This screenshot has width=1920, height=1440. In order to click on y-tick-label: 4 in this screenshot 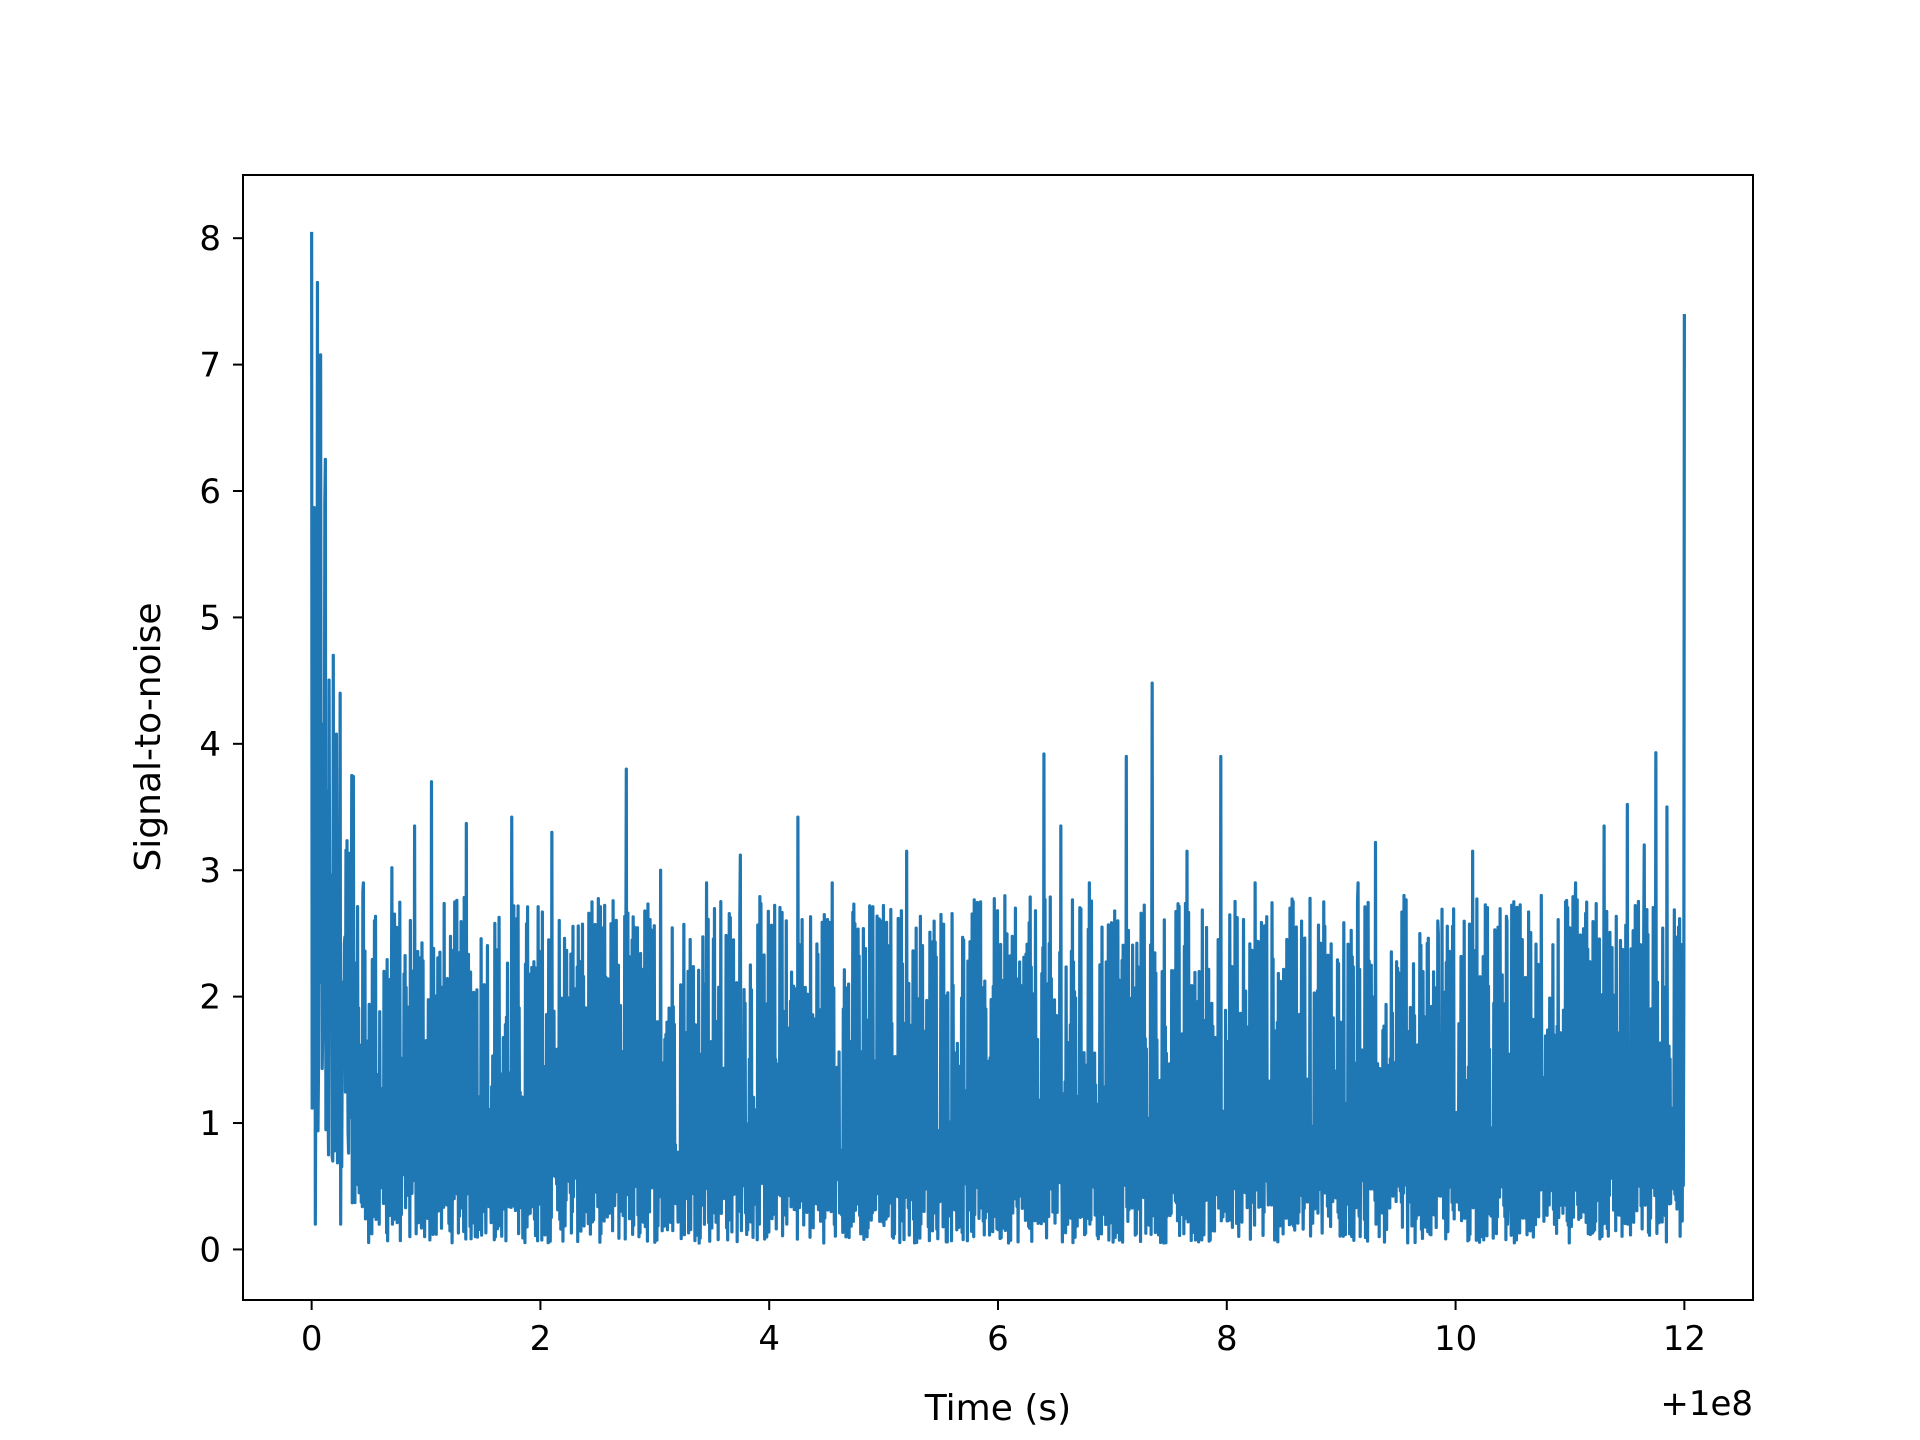, I will do `click(210, 745)`.